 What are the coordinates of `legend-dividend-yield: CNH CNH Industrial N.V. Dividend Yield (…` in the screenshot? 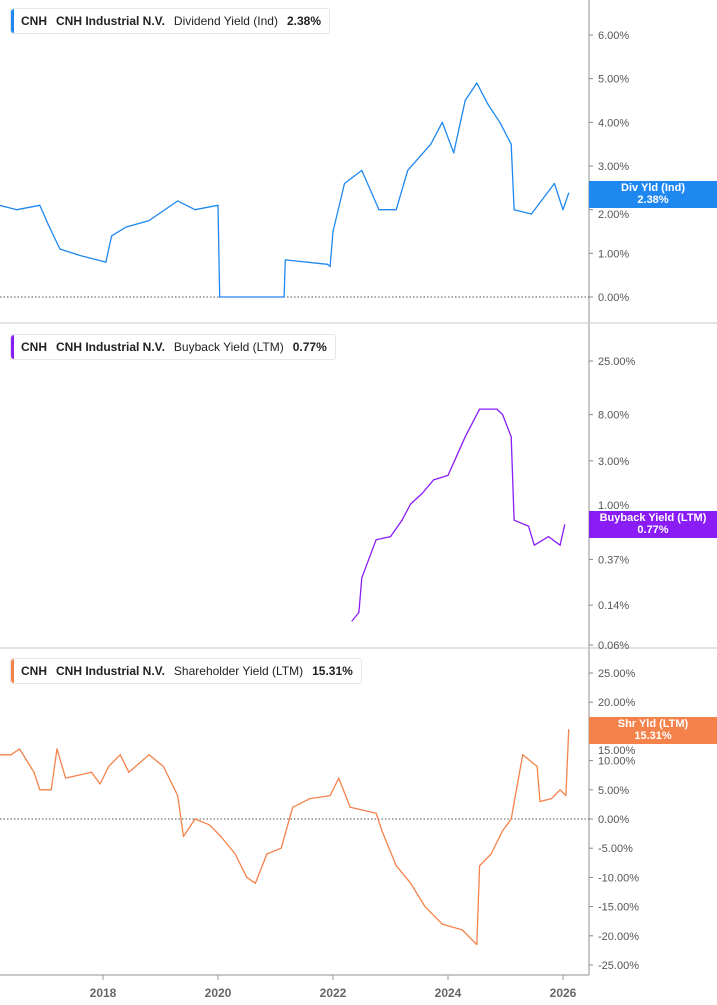 It's located at (170, 21).